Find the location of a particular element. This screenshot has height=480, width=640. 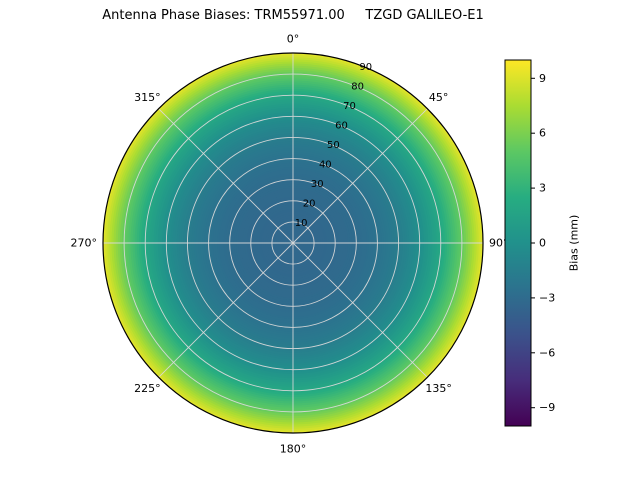

theta-tick-label: 90° is located at coordinates (499, 243).